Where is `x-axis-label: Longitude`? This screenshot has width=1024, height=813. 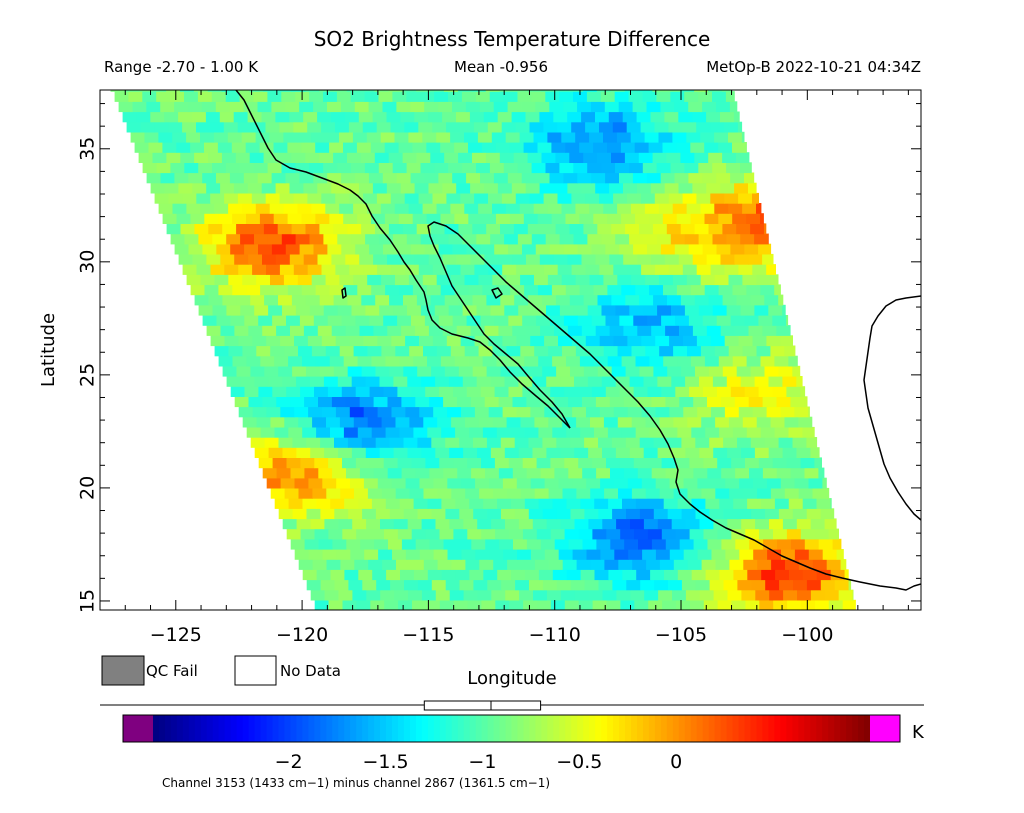 x-axis-label: Longitude is located at coordinates (512, 678).